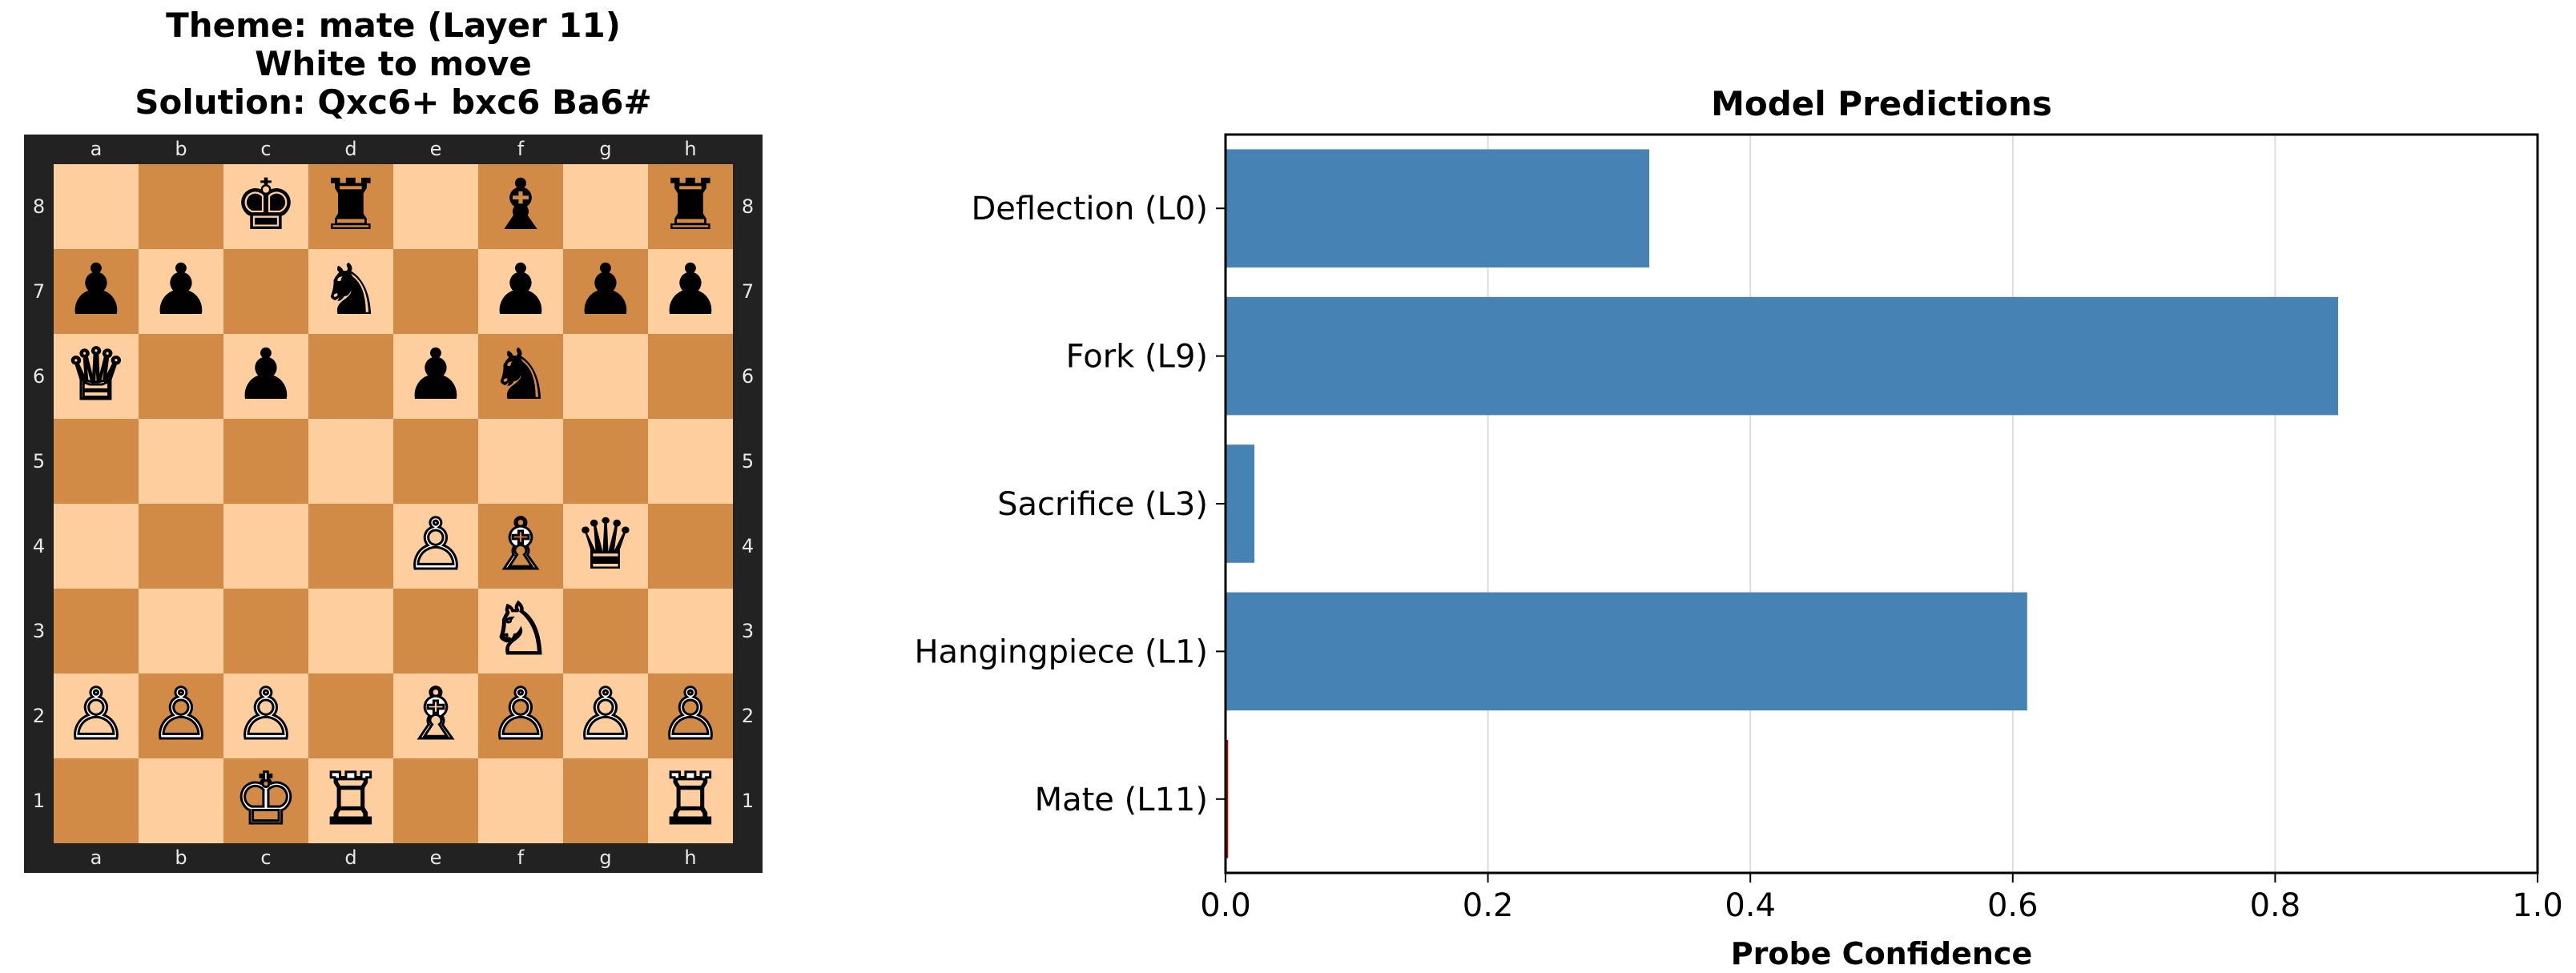 Image resolution: width=2576 pixels, height=973 pixels. I want to click on black-bishop-f8: ♝, so click(521, 204).